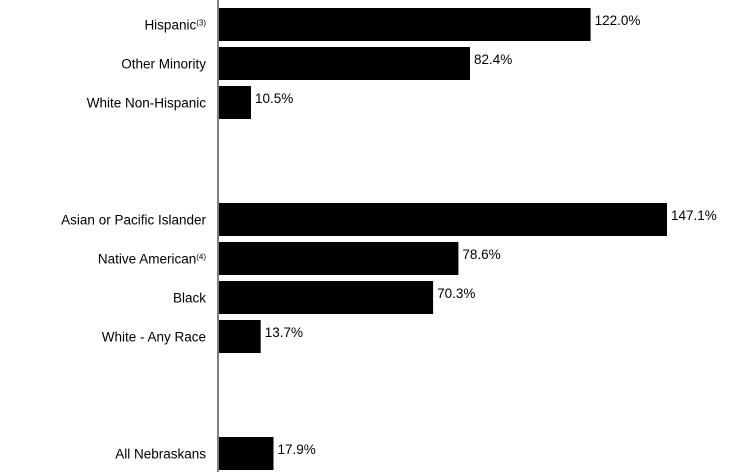 The height and width of the screenshot is (472, 733). What do you see at coordinates (618, 20) in the screenshot?
I see `value-label-hispanic: 122.0%` at bounding box center [618, 20].